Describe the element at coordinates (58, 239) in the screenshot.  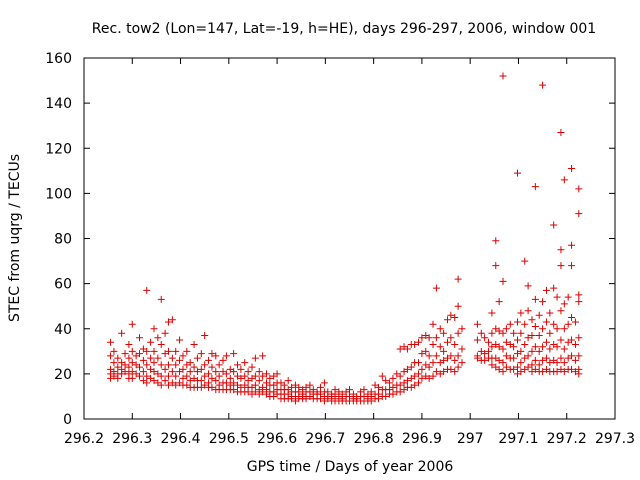
I see `y-tick-labels: 0 20 40 60 80 100 120 140 160` at that location.